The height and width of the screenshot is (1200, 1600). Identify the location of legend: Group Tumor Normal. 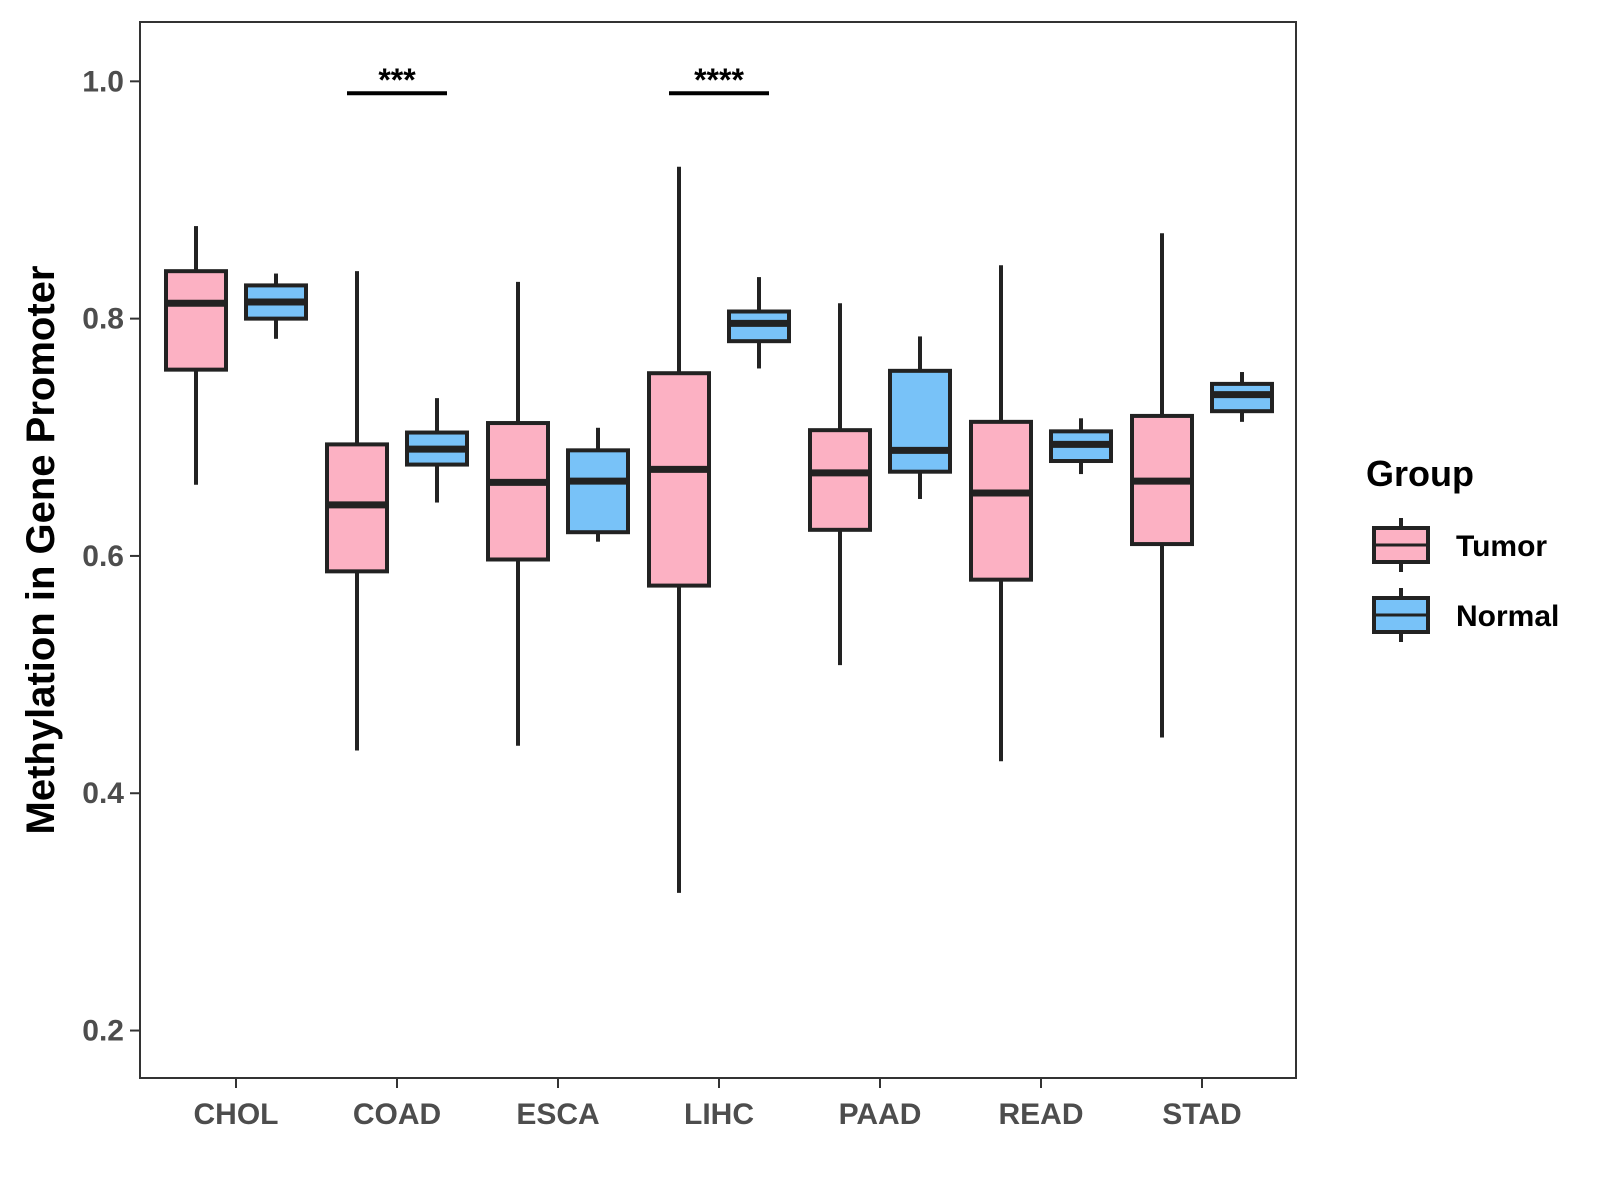
(1462, 547).